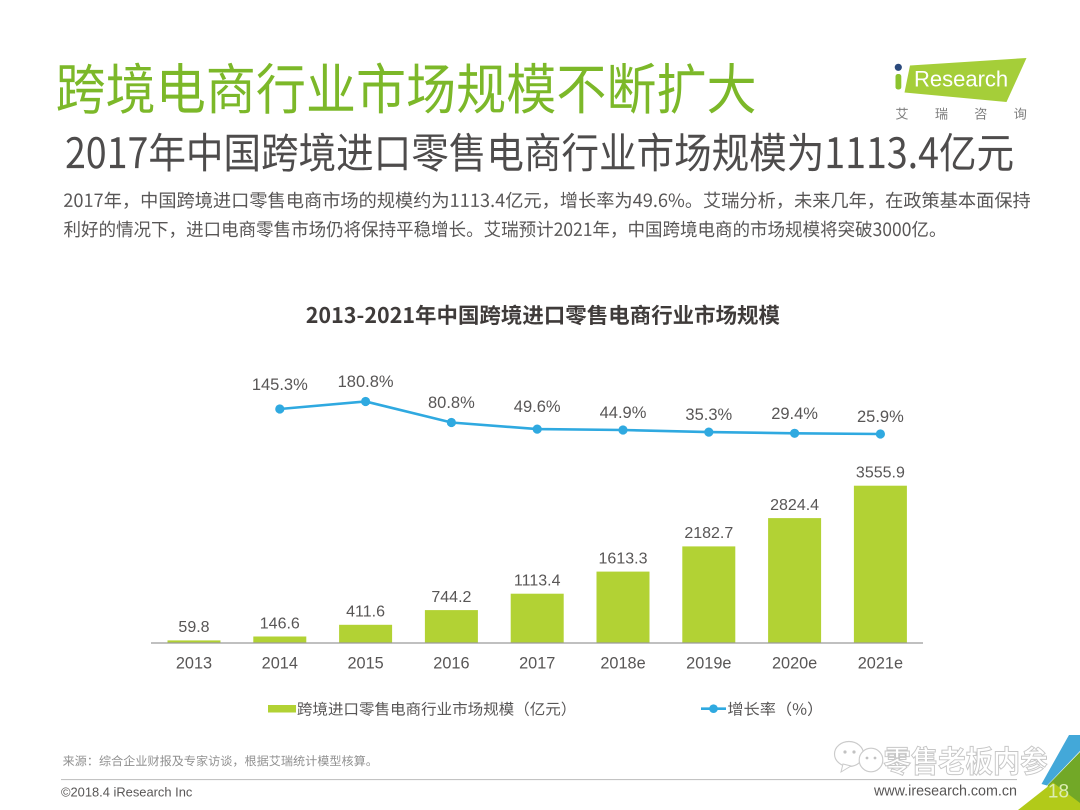 Image resolution: width=1080 pixels, height=810 pixels. What do you see at coordinates (365, 612) in the screenshot?
I see `svg-text: 411.6` at bounding box center [365, 612].